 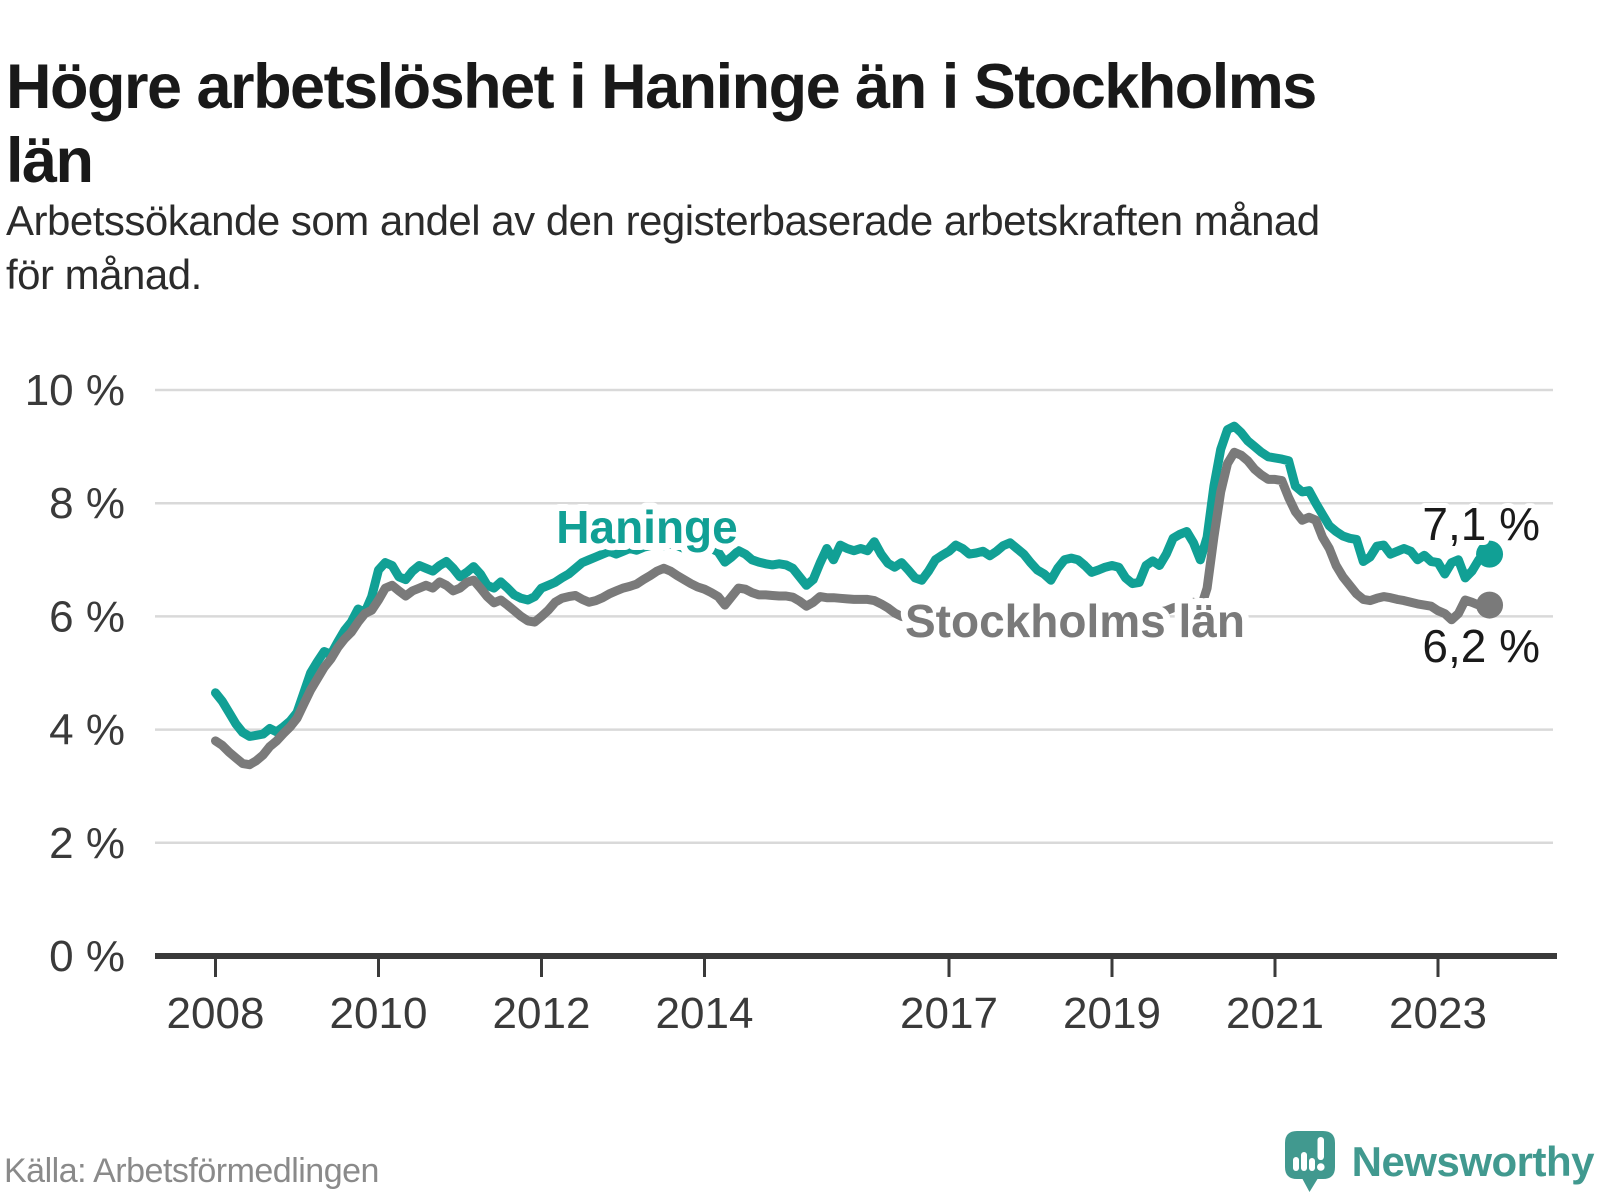 I want to click on x-axis-label-2008: 2008, so click(x=216, y=1013).